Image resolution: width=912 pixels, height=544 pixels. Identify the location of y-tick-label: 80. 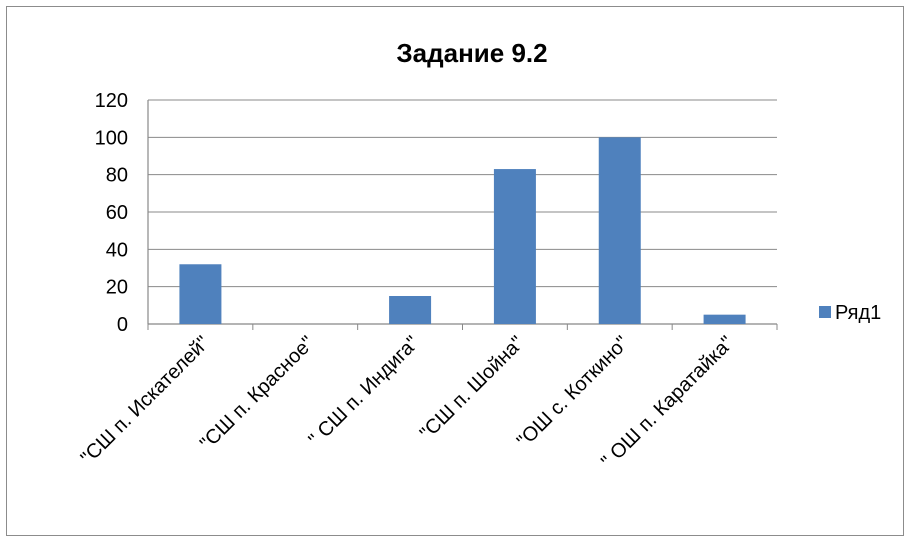
(117, 176).